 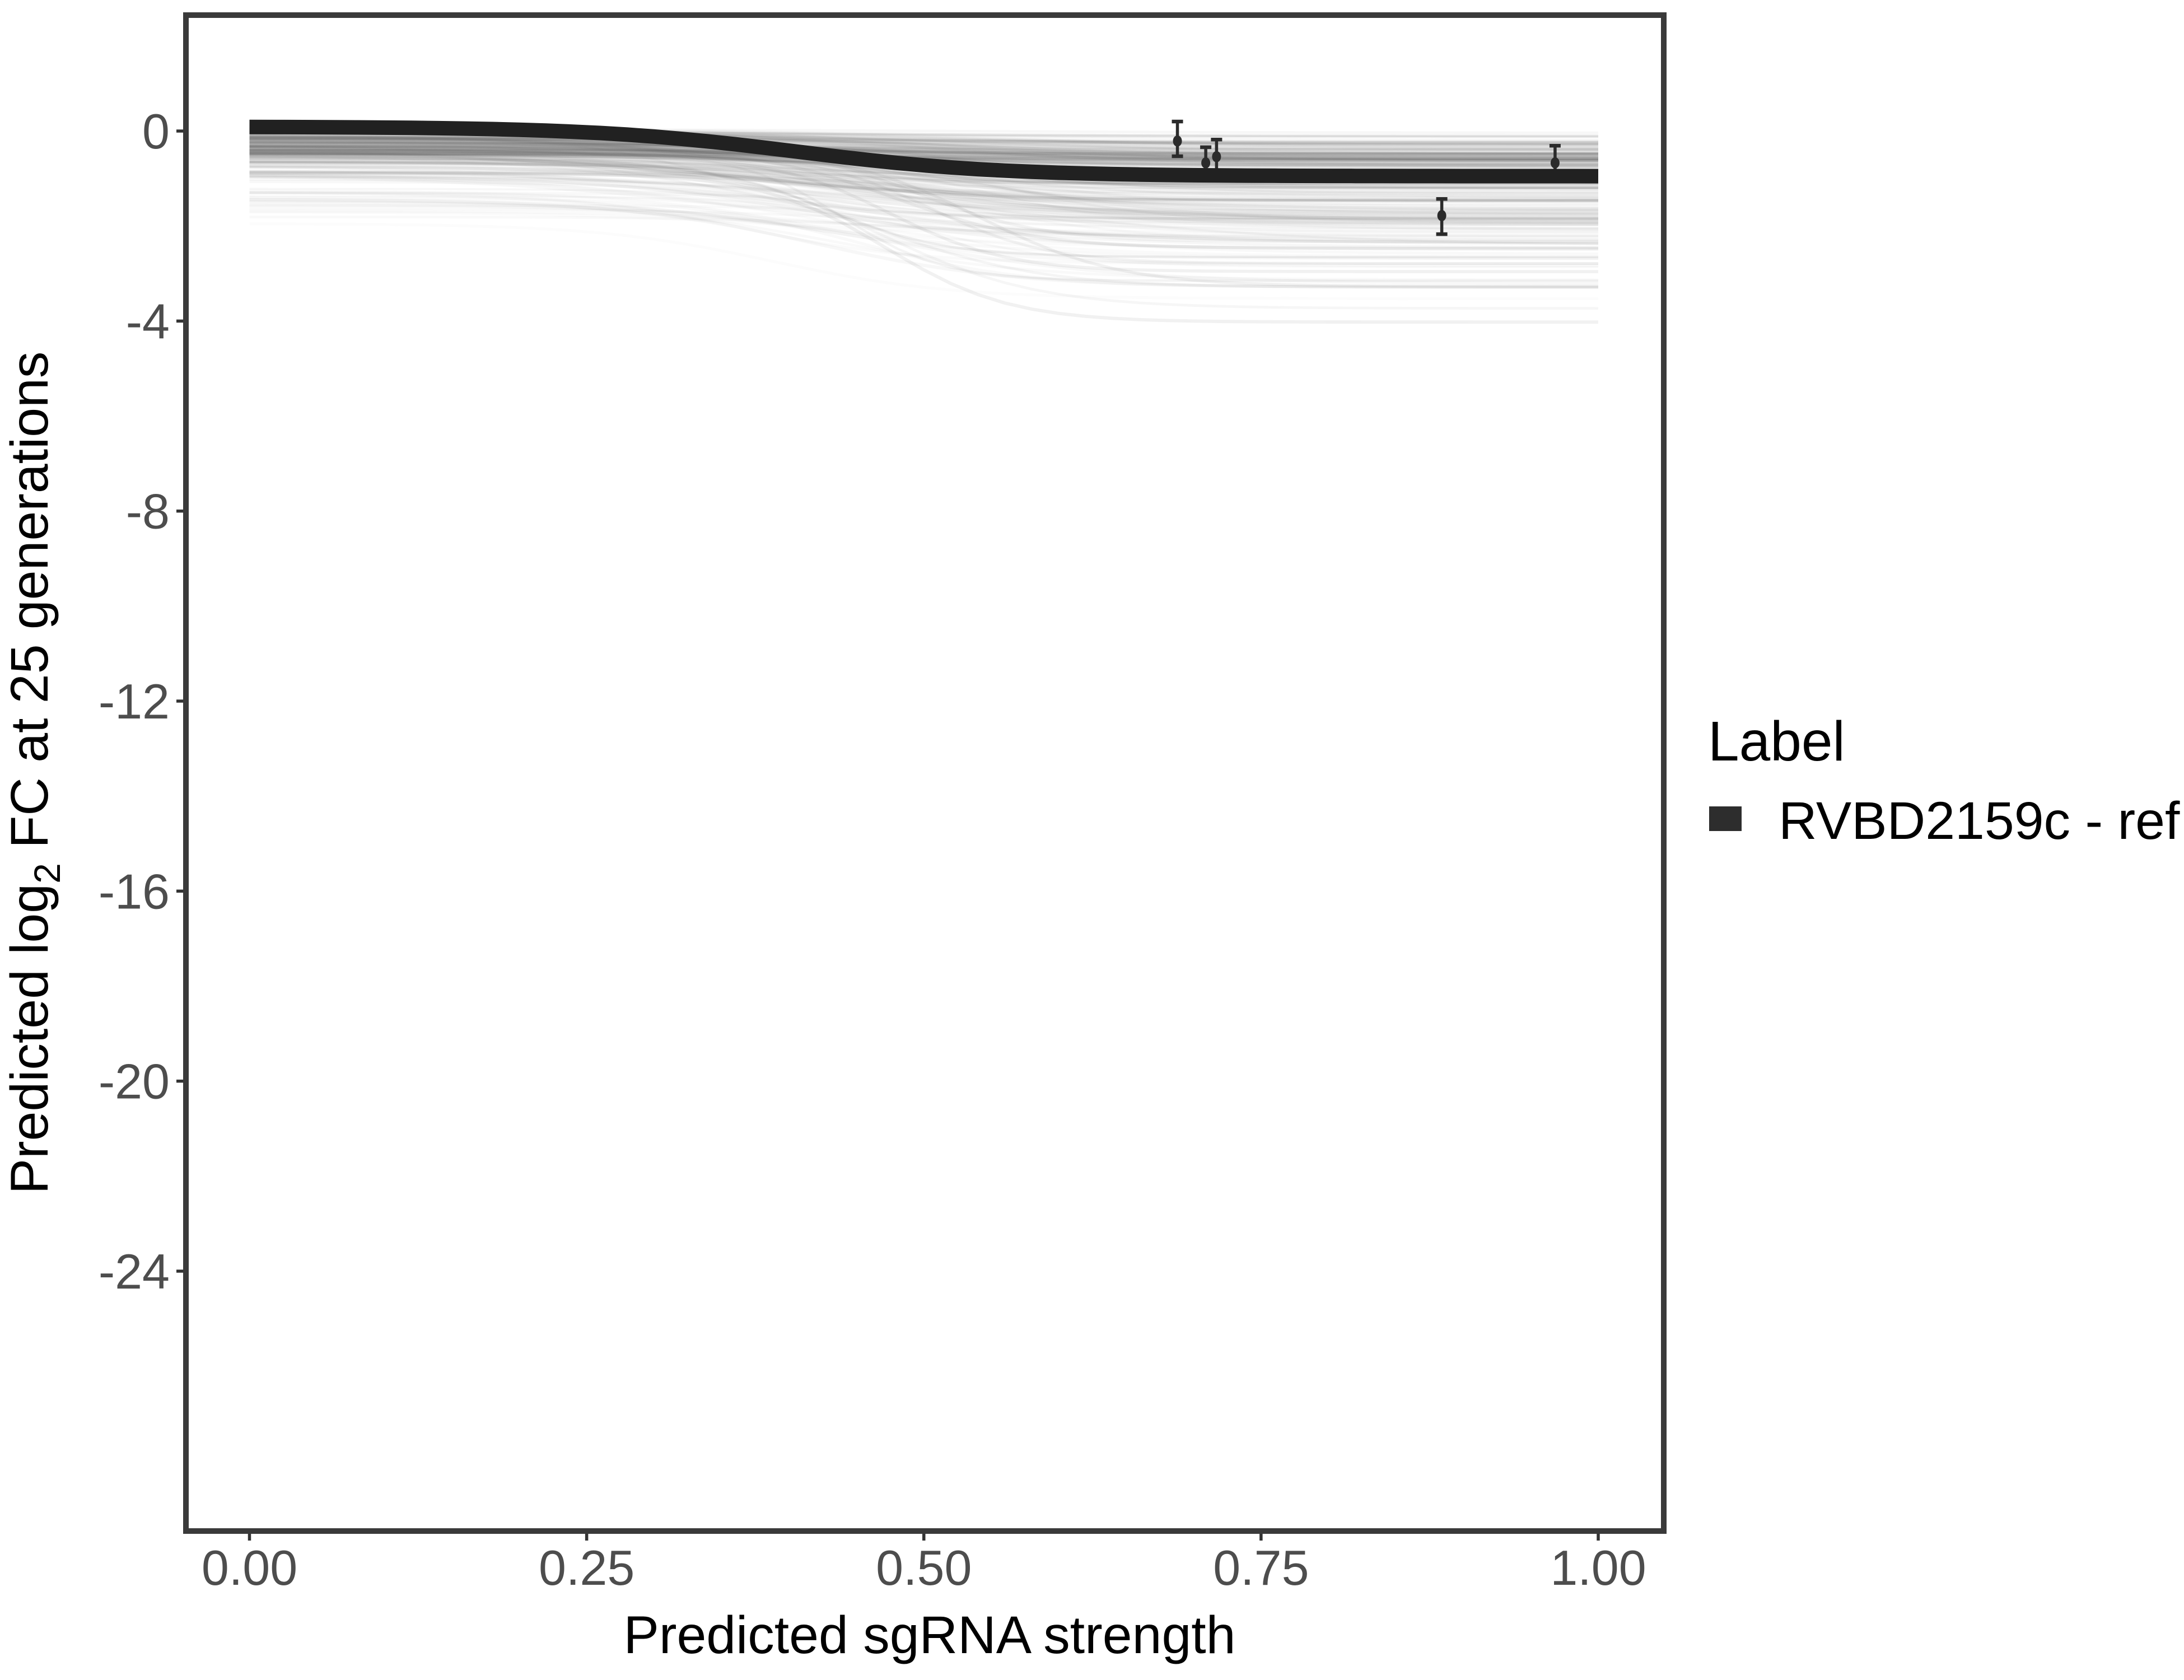 What do you see at coordinates (1944, 781) in the screenshot?
I see `legend: Label RVBD2159c - ref` at bounding box center [1944, 781].